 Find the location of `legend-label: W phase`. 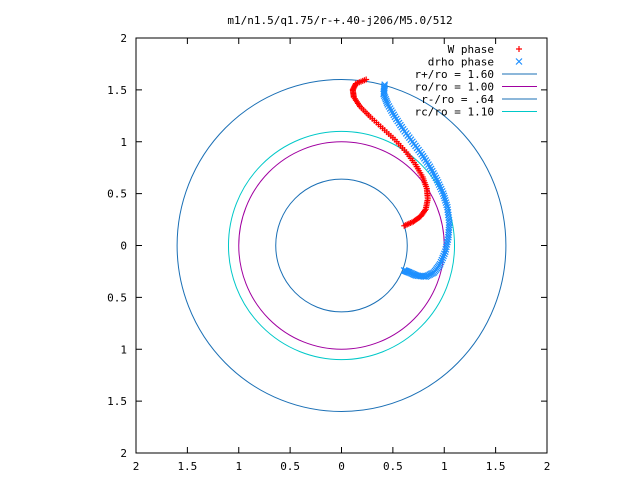

legend-label: W phase is located at coordinates (471, 49).